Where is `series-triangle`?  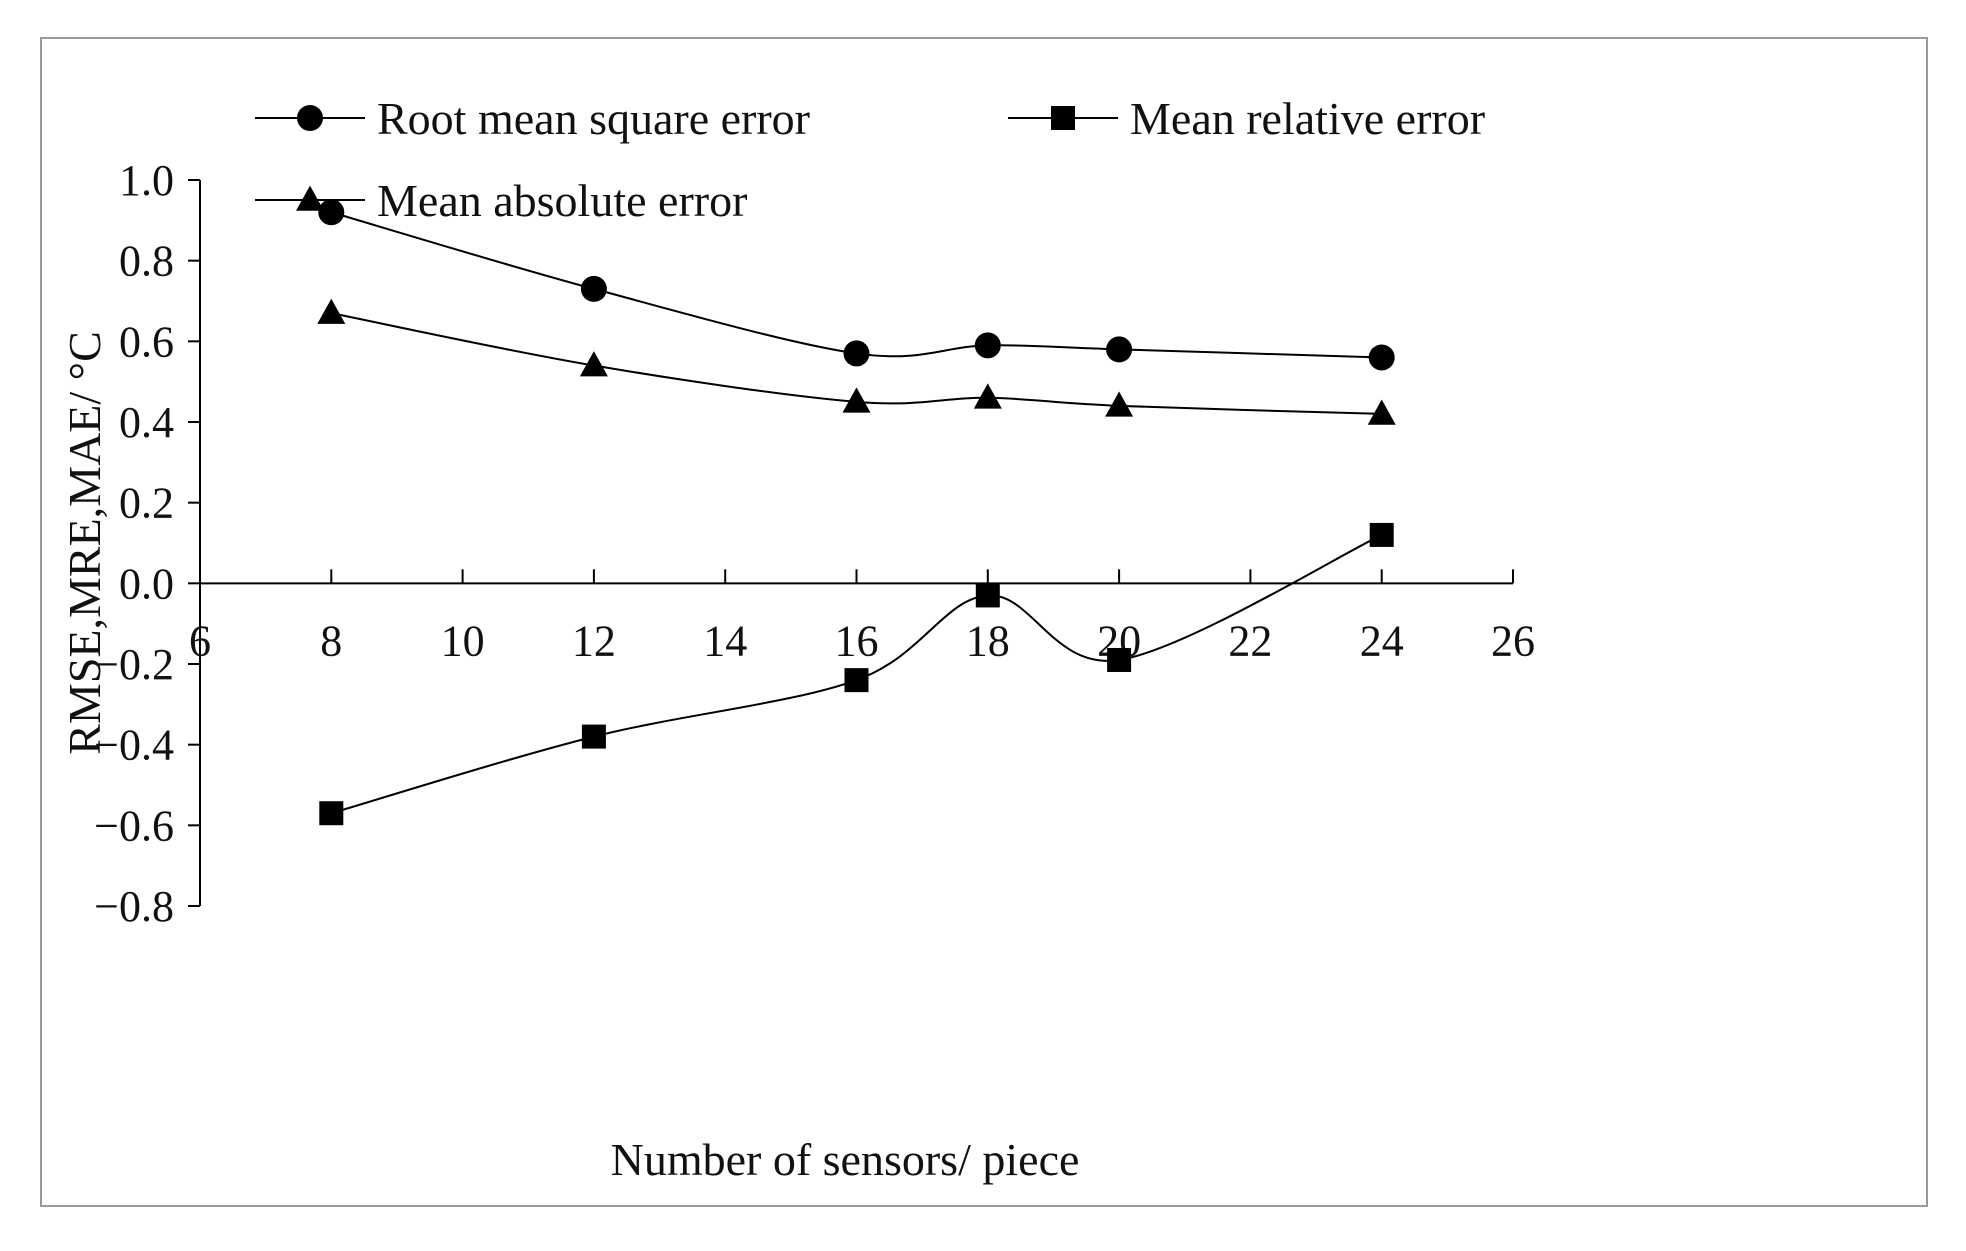 series-triangle is located at coordinates (856, 361).